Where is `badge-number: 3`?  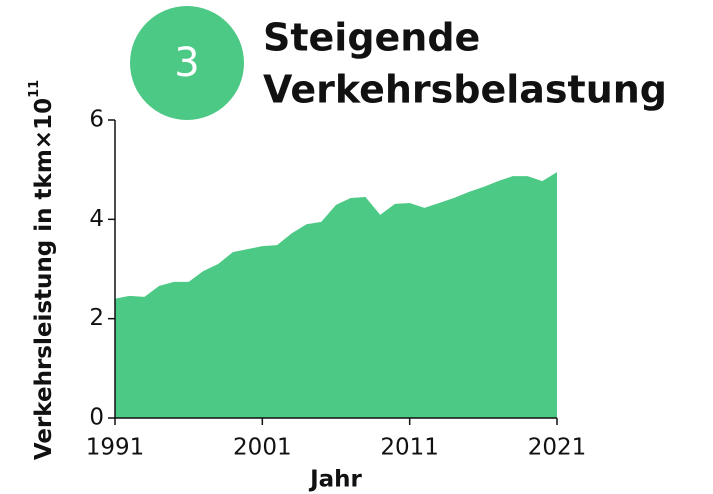
badge-number: 3 is located at coordinates (186, 63).